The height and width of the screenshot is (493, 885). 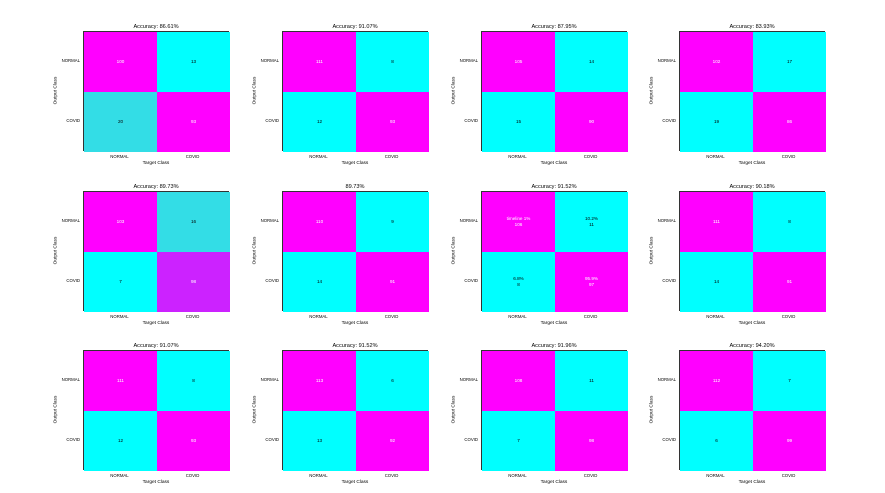 What do you see at coordinates (156, 346) in the screenshot?
I see `matrix-title: Accuracy: 91.07%` at bounding box center [156, 346].